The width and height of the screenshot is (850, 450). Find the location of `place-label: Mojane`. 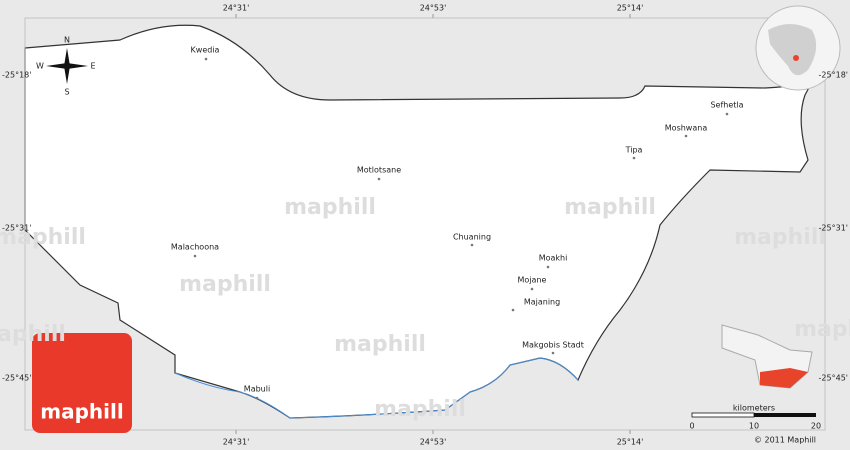

place-label: Mojane is located at coordinates (532, 280).